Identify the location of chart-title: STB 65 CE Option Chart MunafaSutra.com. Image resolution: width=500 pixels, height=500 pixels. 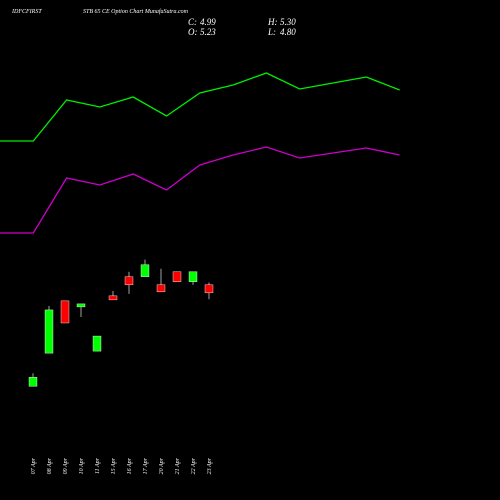
(136, 11).